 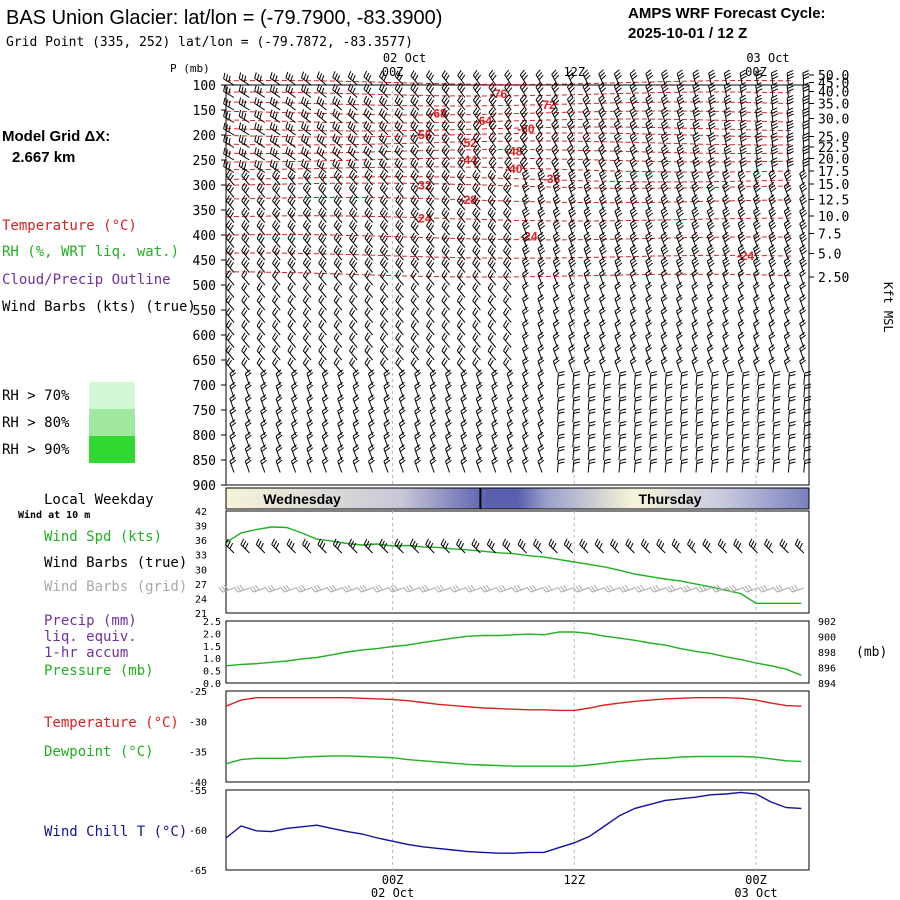 I want to click on rh-legend-70: RH > 70%, so click(x=36, y=396).